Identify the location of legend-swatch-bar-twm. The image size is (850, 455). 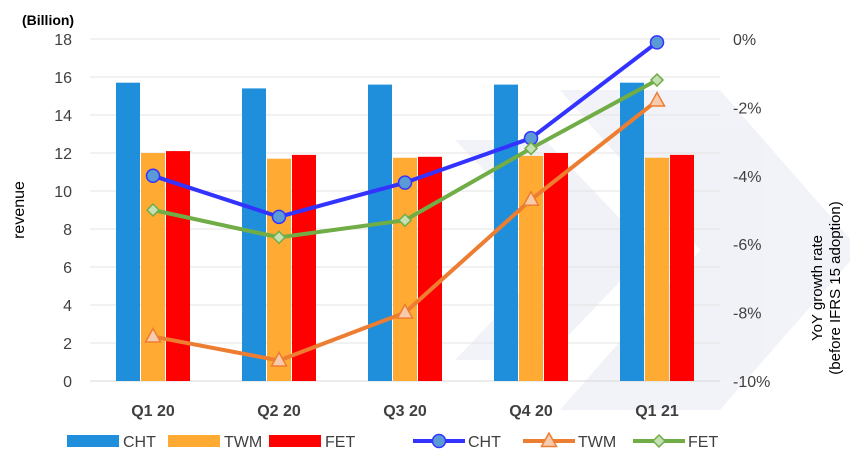
(194, 441).